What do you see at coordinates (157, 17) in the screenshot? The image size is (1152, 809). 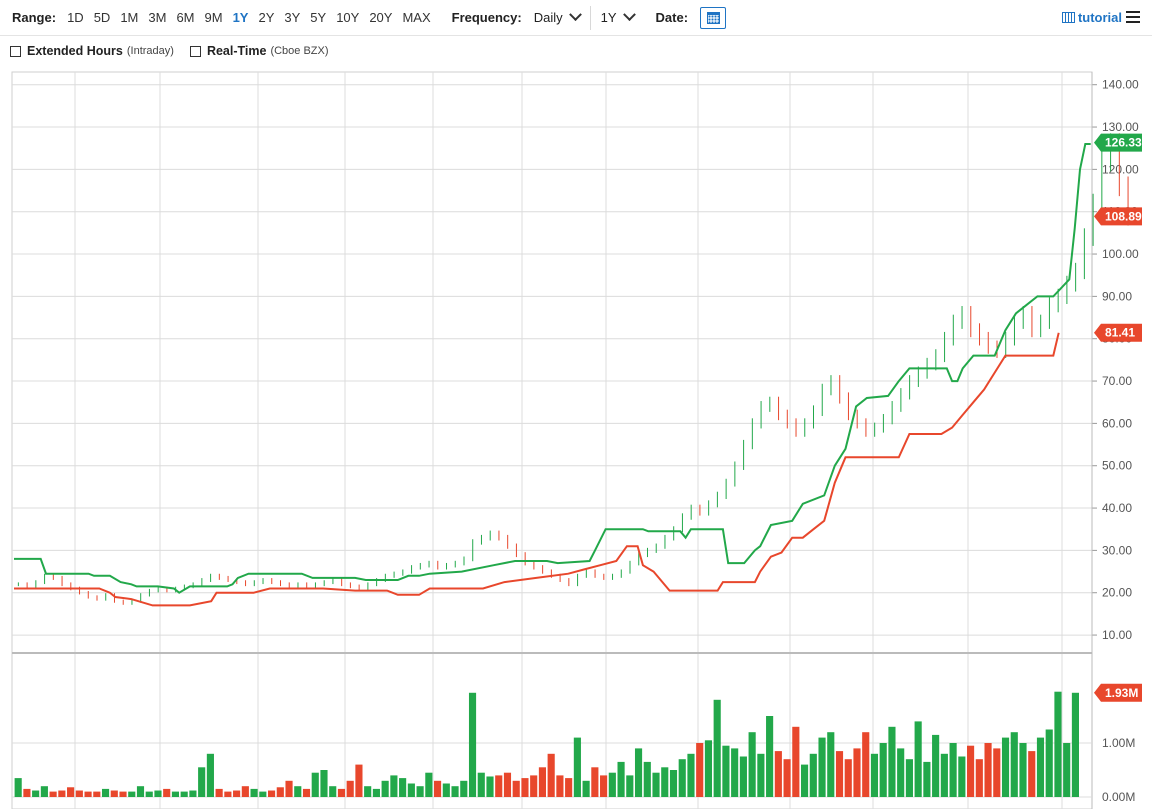 I see `range-3m: 3M` at bounding box center [157, 17].